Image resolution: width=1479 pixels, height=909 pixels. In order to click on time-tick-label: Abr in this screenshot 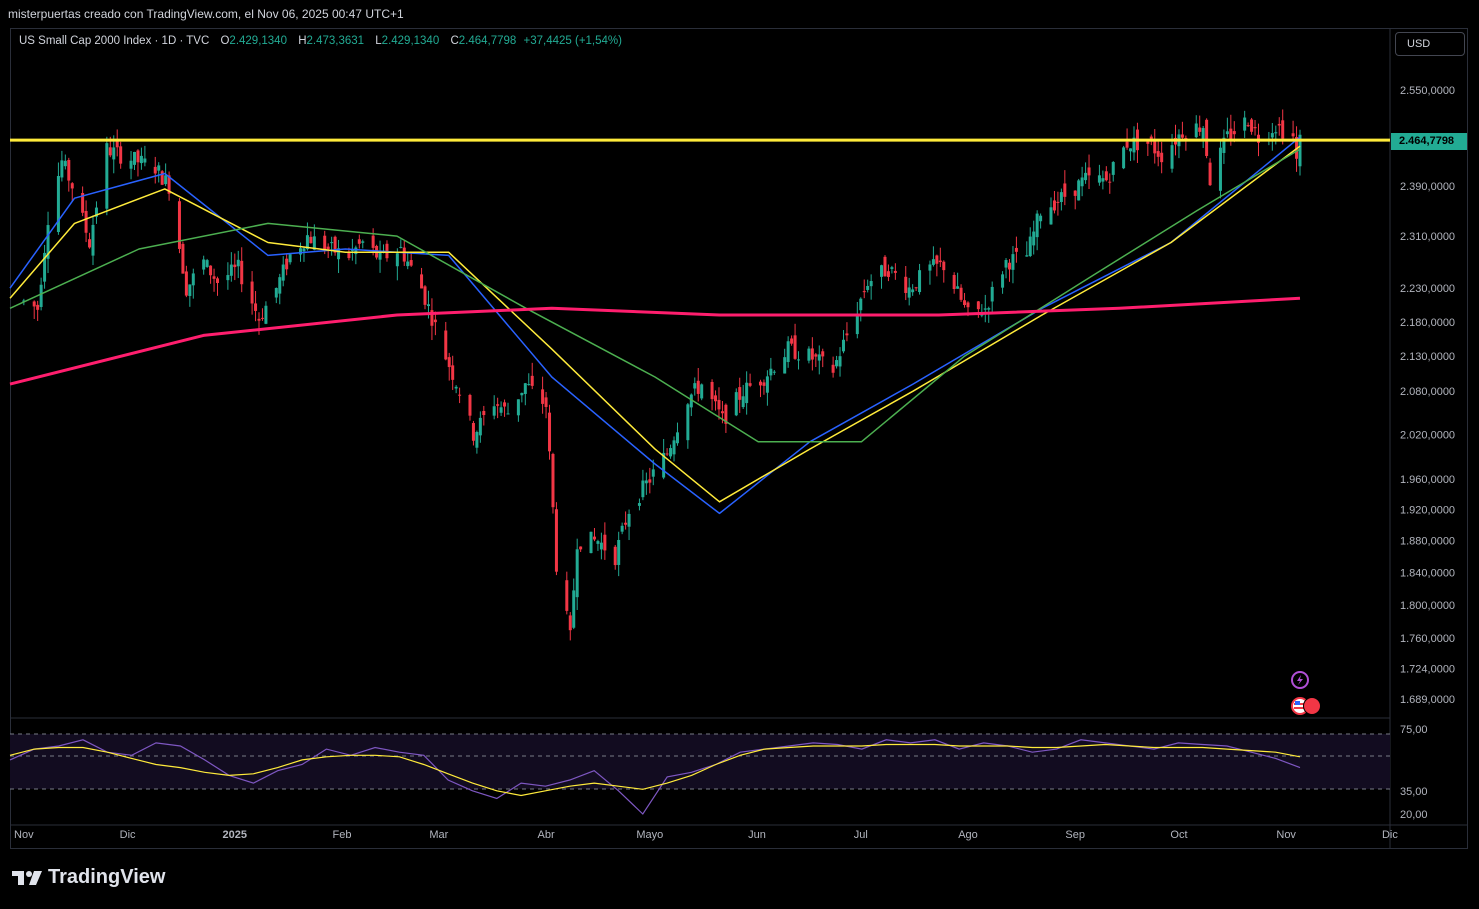, I will do `click(545, 835)`.